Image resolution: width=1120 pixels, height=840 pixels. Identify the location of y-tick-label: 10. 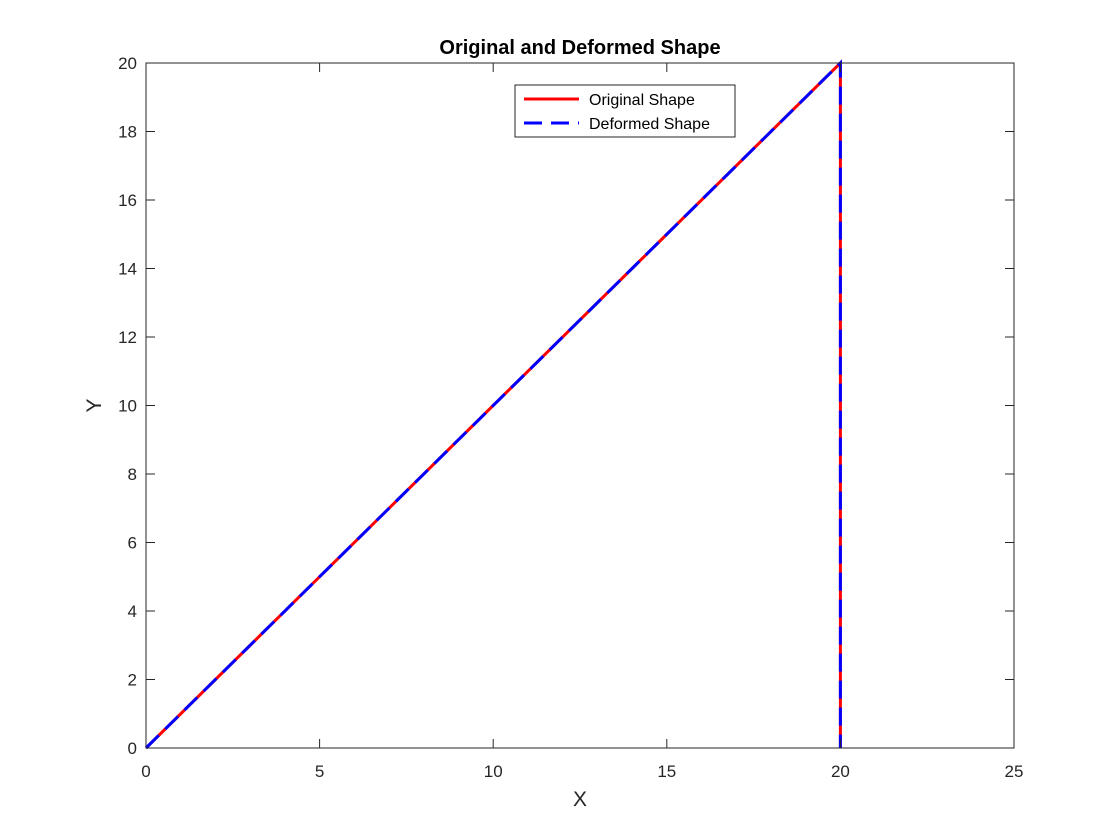
(127, 406).